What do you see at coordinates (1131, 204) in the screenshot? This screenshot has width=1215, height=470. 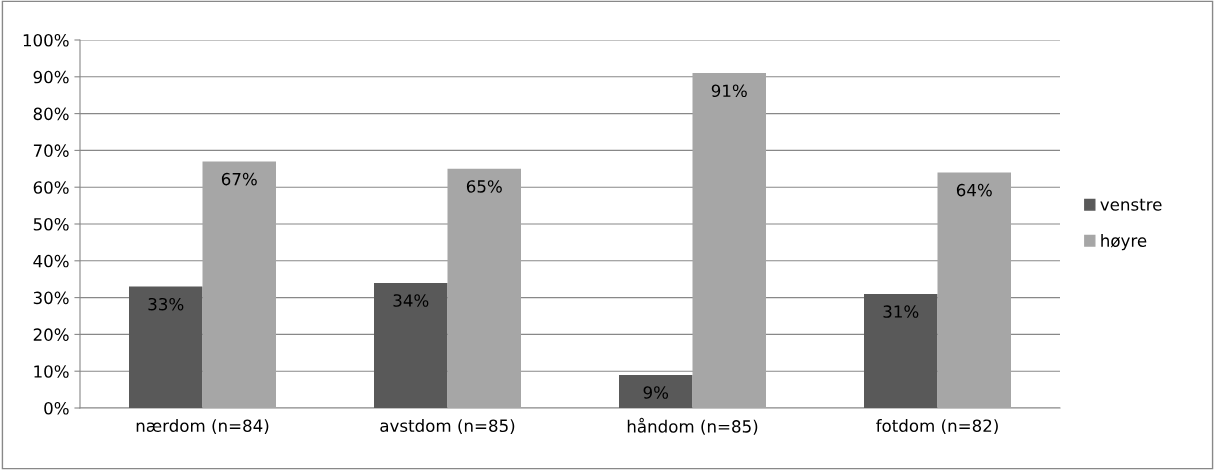 I see `legend-label: venstre` at bounding box center [1131, 204].